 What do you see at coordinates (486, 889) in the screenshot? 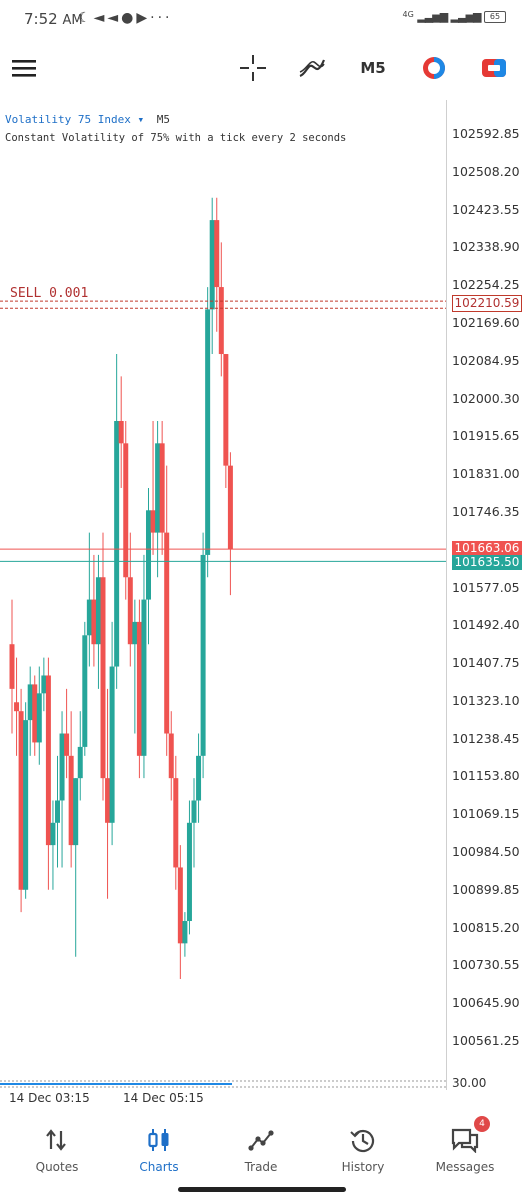
I see `price-tick-label: 100899.85` at bounding box center [486, 889].